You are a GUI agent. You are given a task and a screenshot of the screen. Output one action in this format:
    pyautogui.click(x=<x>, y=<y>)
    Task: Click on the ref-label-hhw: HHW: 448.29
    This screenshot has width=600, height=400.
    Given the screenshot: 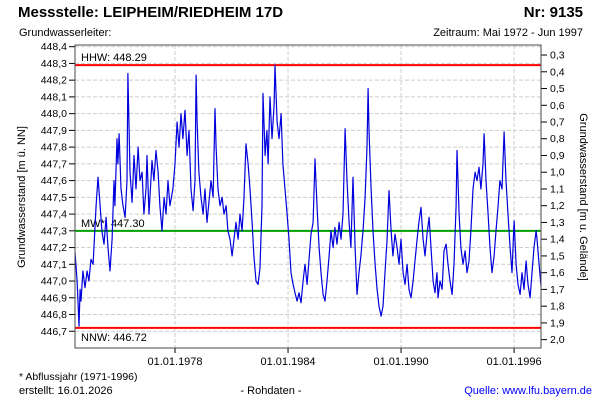 What is the action you would take?
    pyautogui.click(x=114, y=58)
    